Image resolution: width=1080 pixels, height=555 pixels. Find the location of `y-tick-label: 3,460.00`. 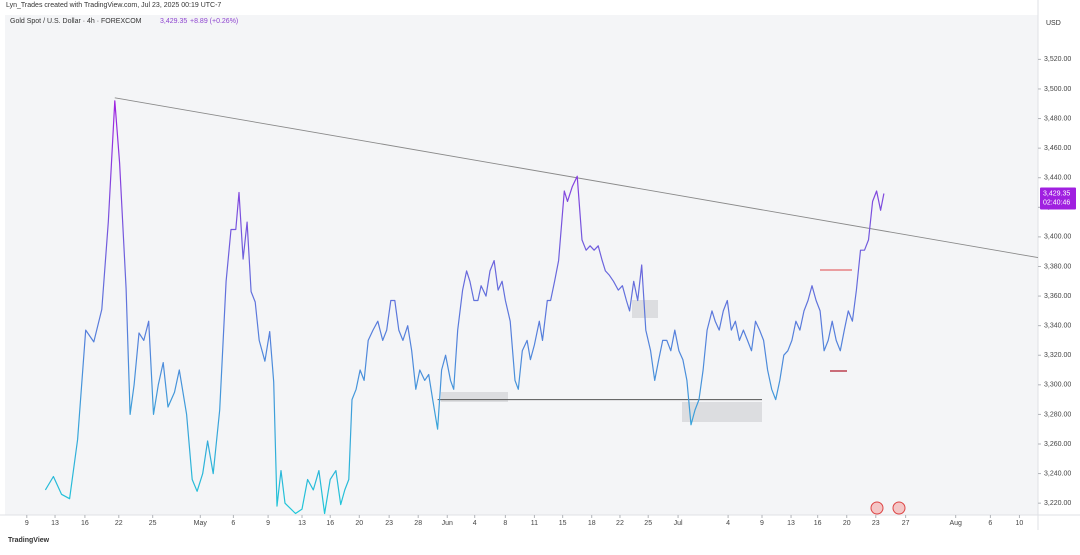

y-tick-label: 3,460.00 is located at coordinates (1057, 148).